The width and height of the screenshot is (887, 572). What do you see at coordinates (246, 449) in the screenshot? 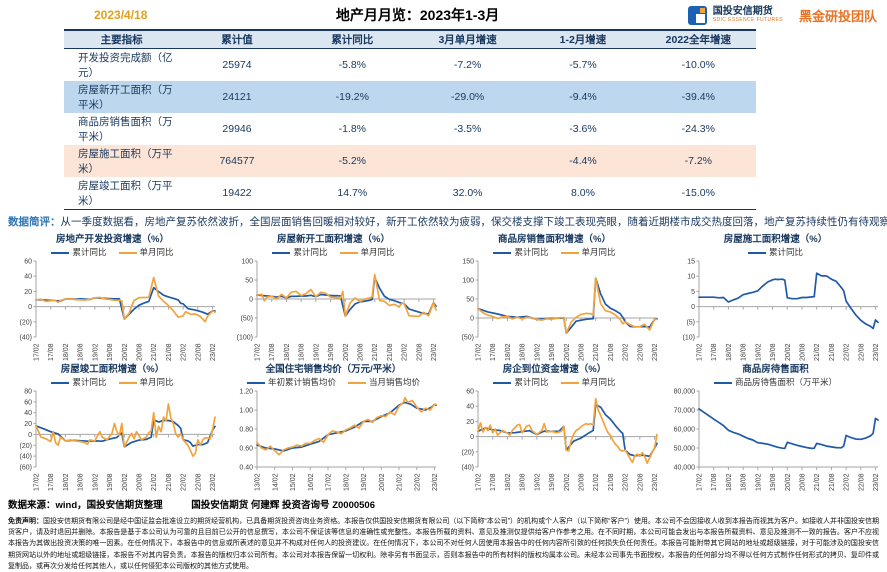
I see `svg-text: 0.60` at bounding box center [246, 449].